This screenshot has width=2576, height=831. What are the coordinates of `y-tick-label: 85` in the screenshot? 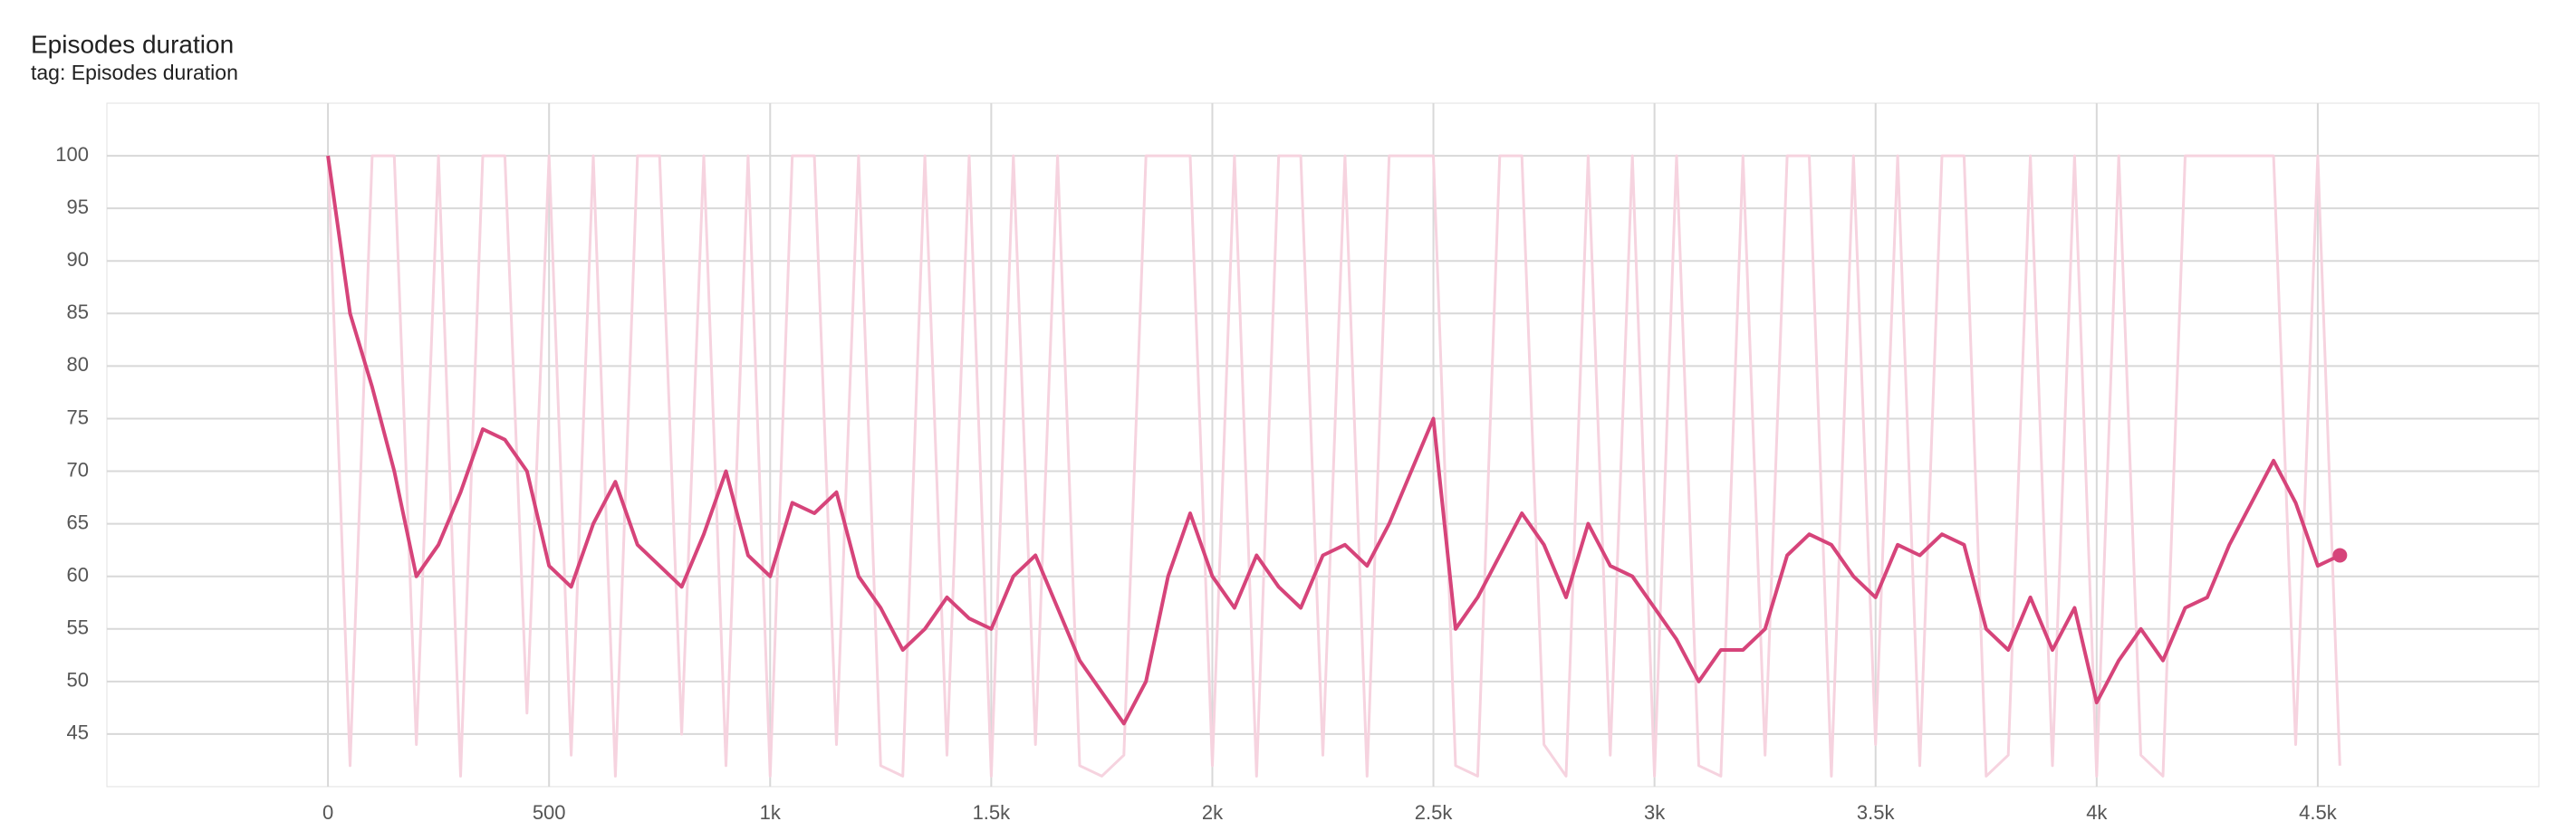 It's located at (78, 312).